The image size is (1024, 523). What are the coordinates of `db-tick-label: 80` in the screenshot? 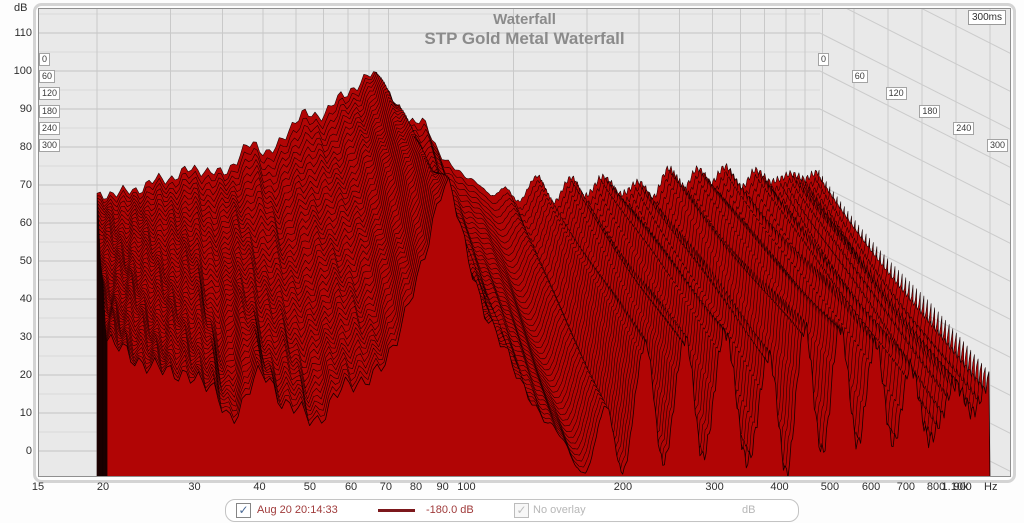 It's located at (25, 147).